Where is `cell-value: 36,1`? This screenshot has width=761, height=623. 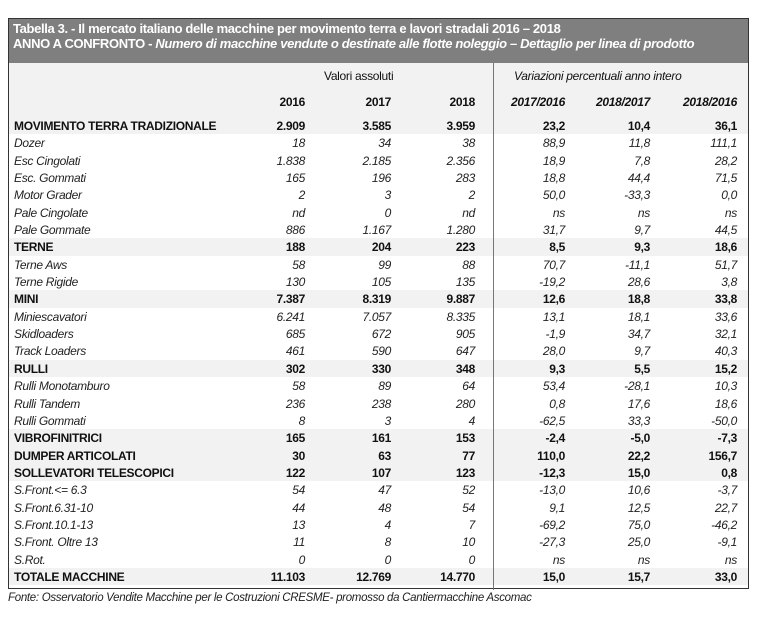
cell-value: 36,1 is located at coordinates (725, 126).